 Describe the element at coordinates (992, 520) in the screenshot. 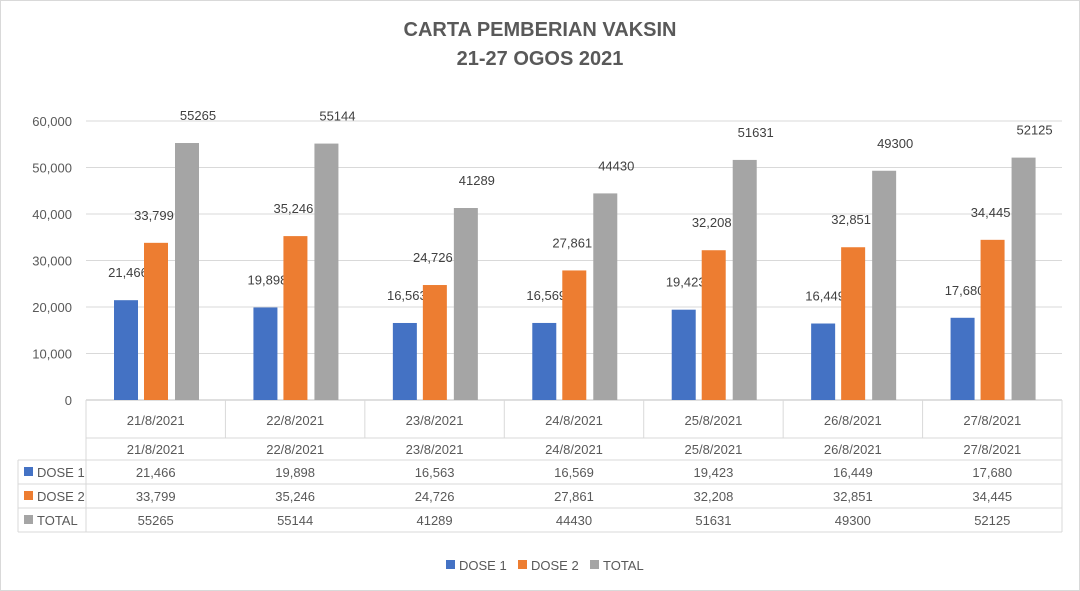

I see `table-cell: 52125` at that location.